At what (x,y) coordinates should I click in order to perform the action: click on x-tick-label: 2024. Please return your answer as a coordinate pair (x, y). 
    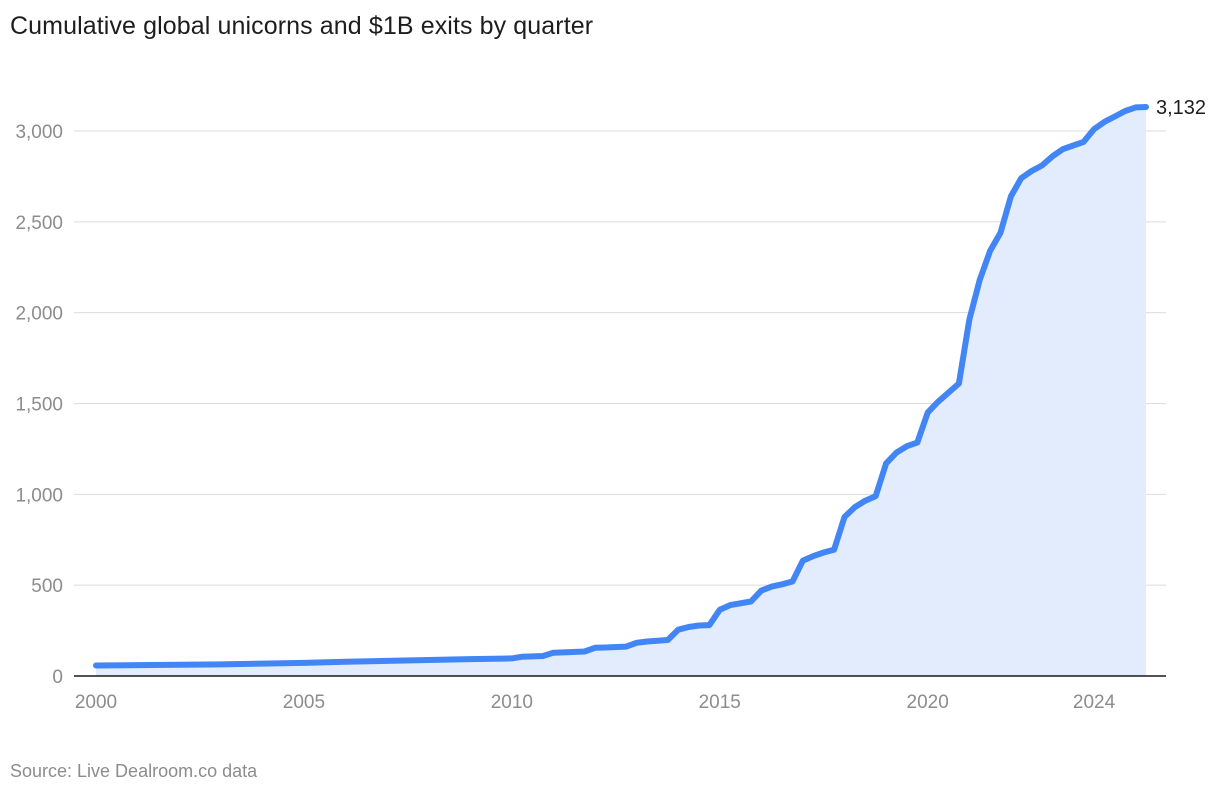
    Looking at the image, I should click on (1094, 702).